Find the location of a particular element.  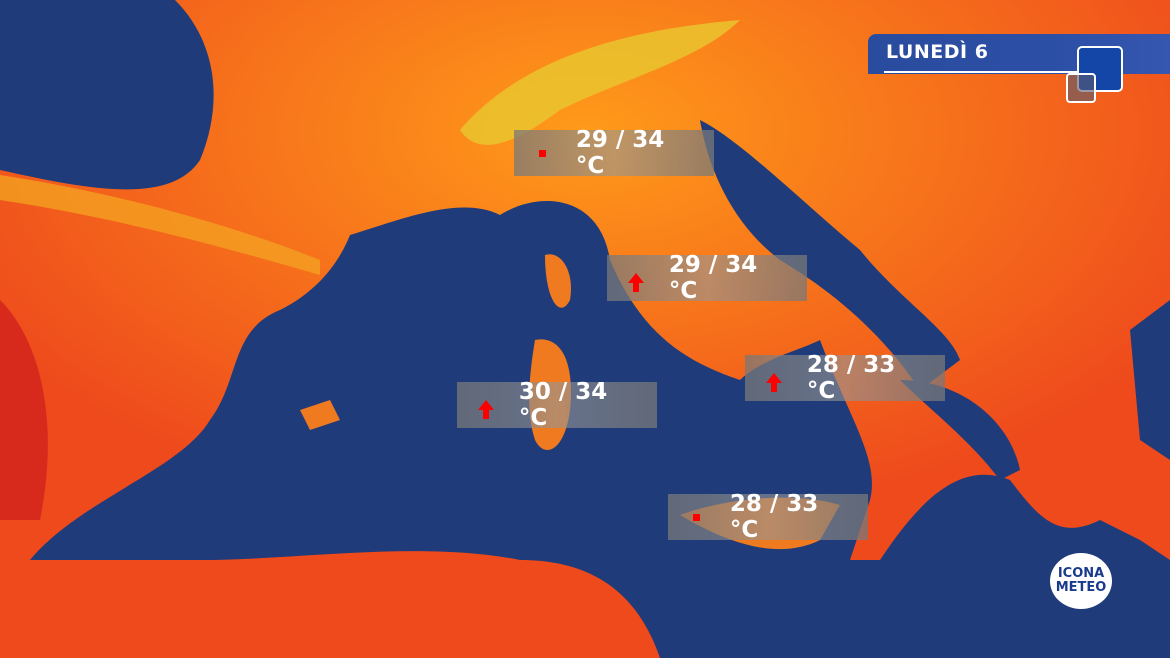

hot-area is located at coordinates (24, 410).